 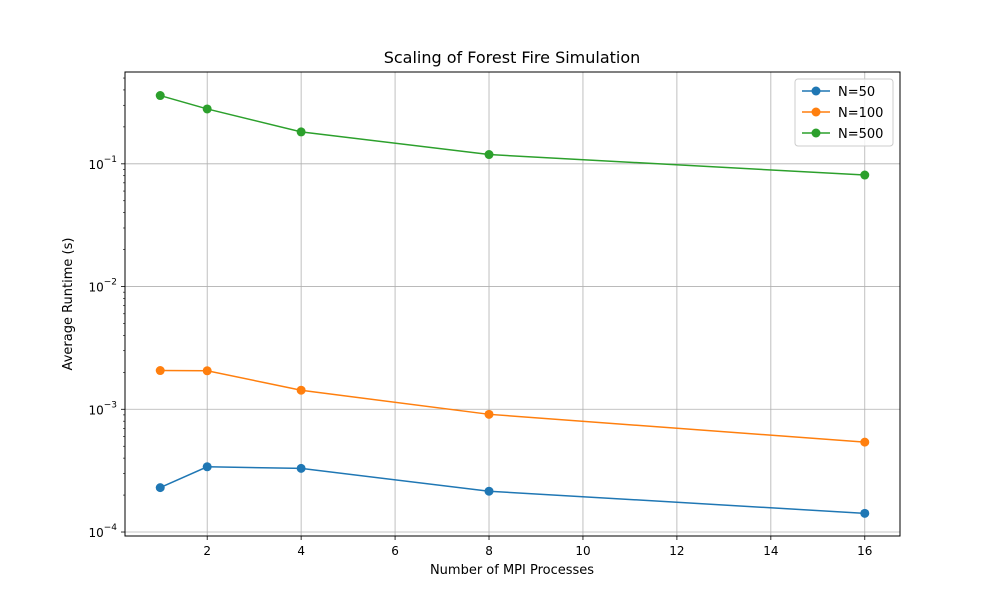 What do you see at coordinates (102, 531) in the screenshot?
I see `y-tick-label: 10⁻⁴` at bounding box center [102, 531].